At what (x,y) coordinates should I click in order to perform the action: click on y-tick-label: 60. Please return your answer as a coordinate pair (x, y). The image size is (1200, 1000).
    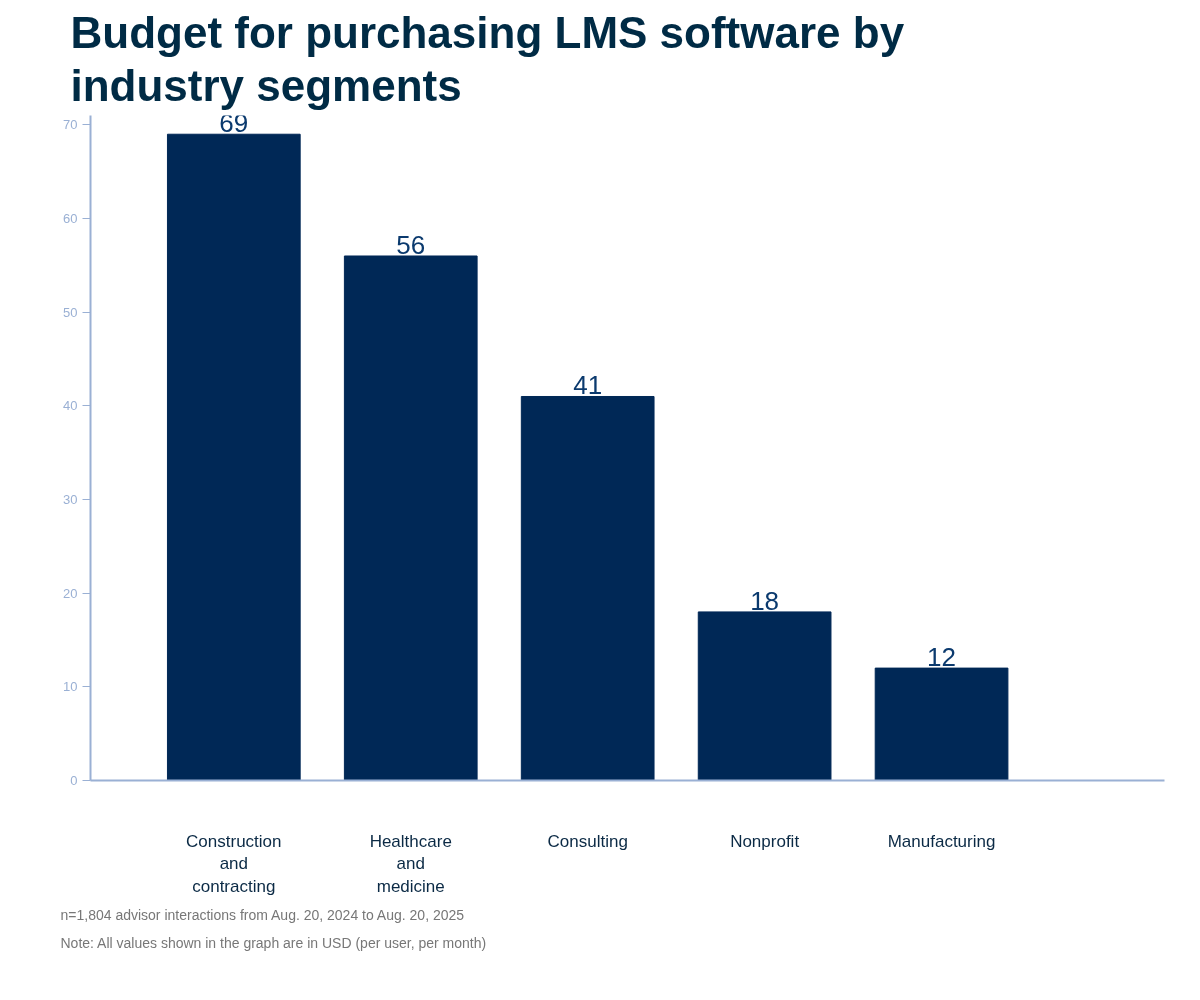
    Looking at the image, I should click on (70, 219).